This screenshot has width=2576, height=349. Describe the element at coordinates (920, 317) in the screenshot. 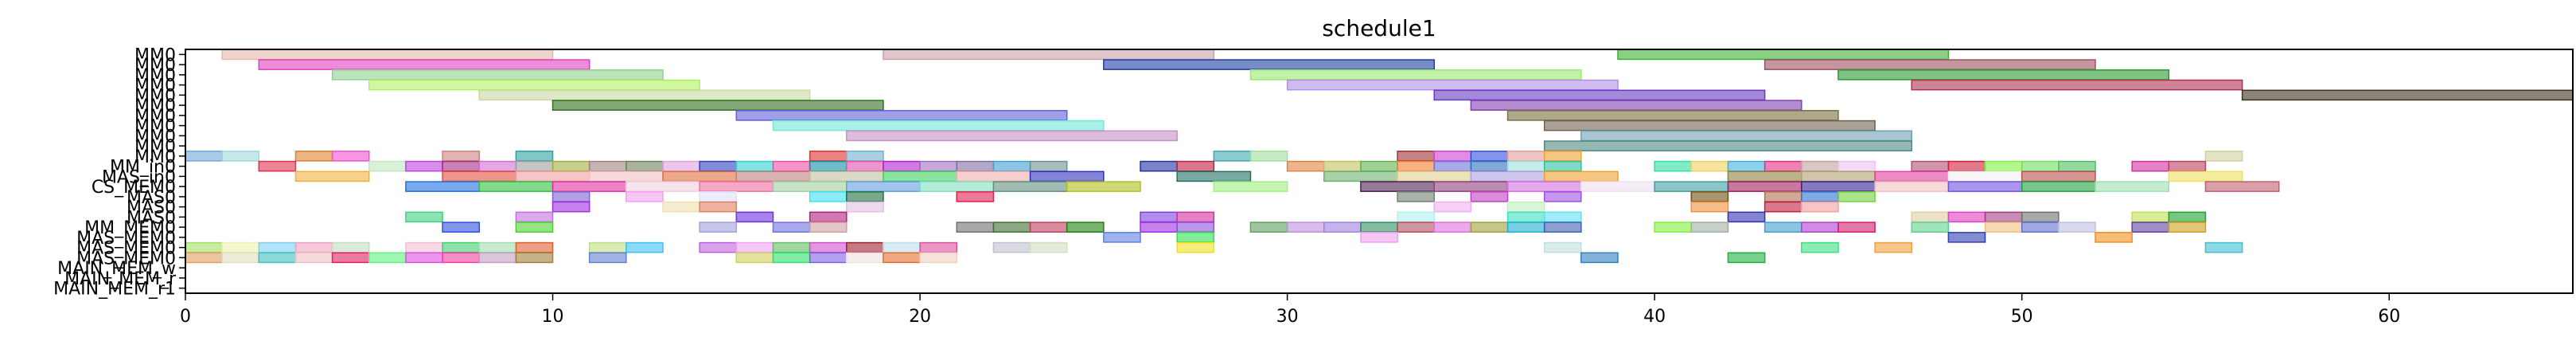

I see `x-tick-label: 20` at that location.